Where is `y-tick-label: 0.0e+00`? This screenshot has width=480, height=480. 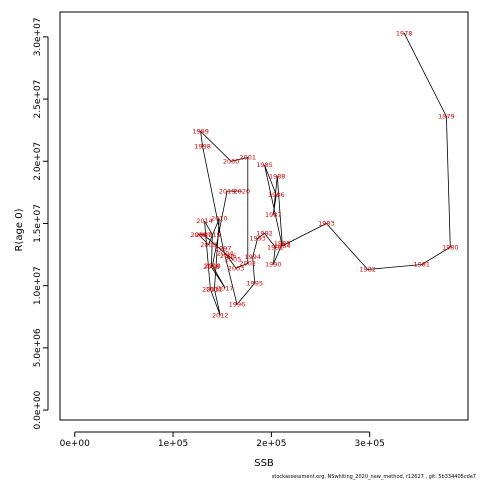
y-tick-label: 0.0e+00 is located at coordinates (38, 409).